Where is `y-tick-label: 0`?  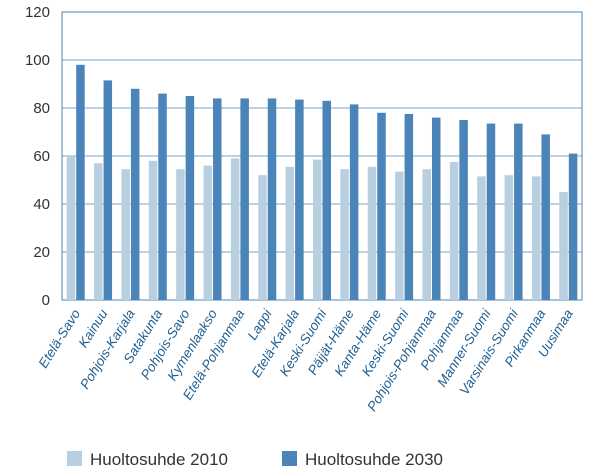
y-tick-label: 0 is located at coordinates (46, 300).